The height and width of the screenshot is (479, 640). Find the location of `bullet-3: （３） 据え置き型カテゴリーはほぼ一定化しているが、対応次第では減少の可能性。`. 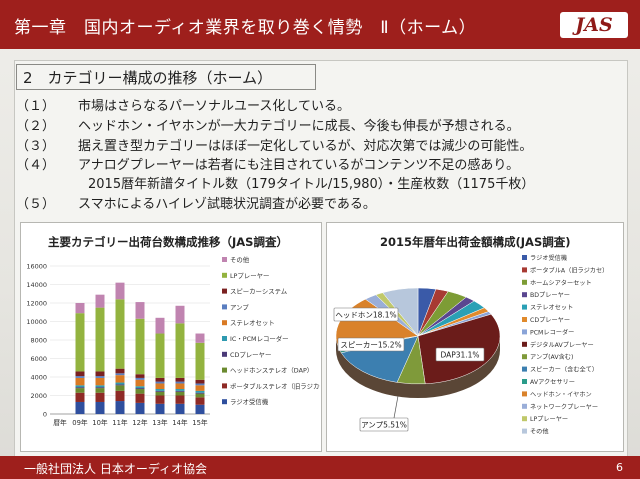

bullet-3: （３） 据え置き型カテゴリーはほぼ一定化しているが、対応次第では減少の可能性。 is located at coordinates (274, 144).